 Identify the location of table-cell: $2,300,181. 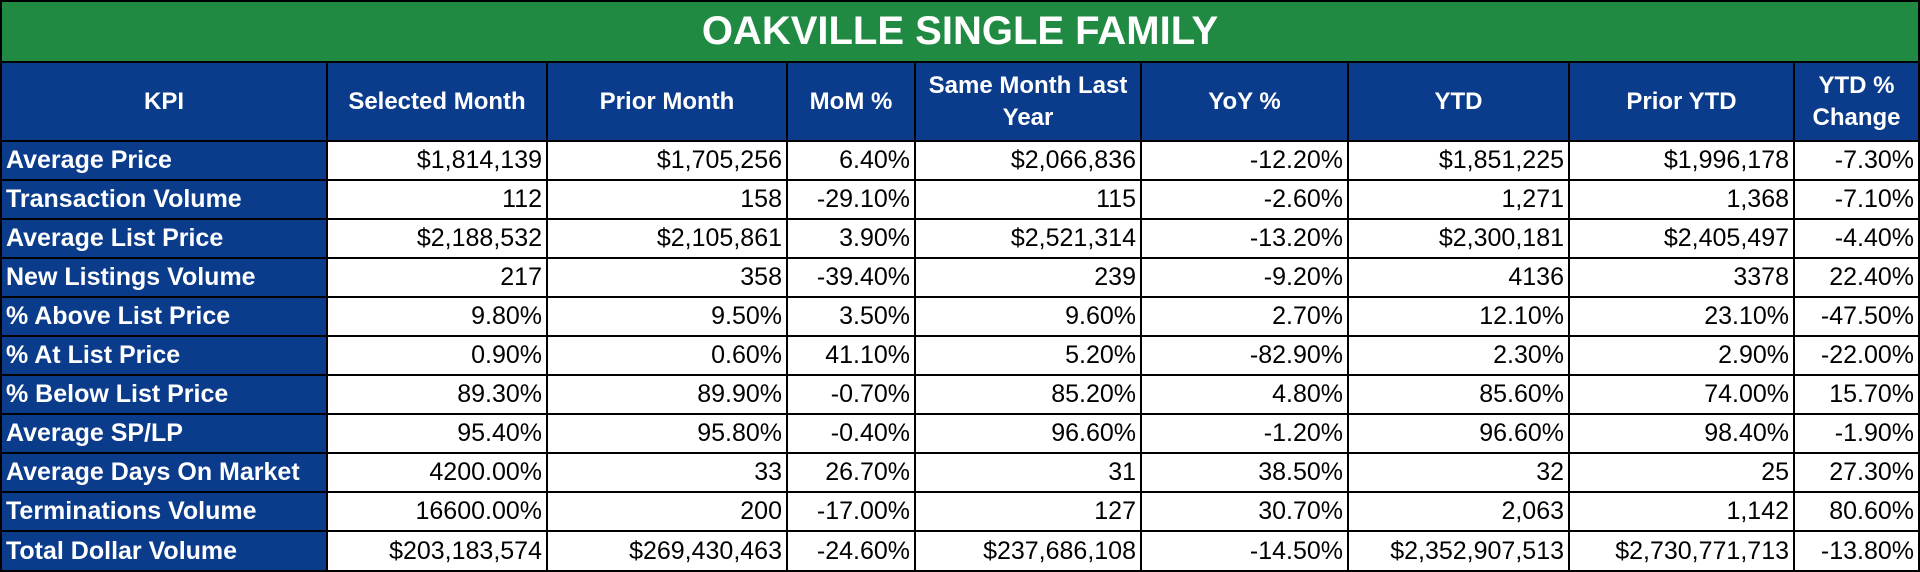
(1458, 238).